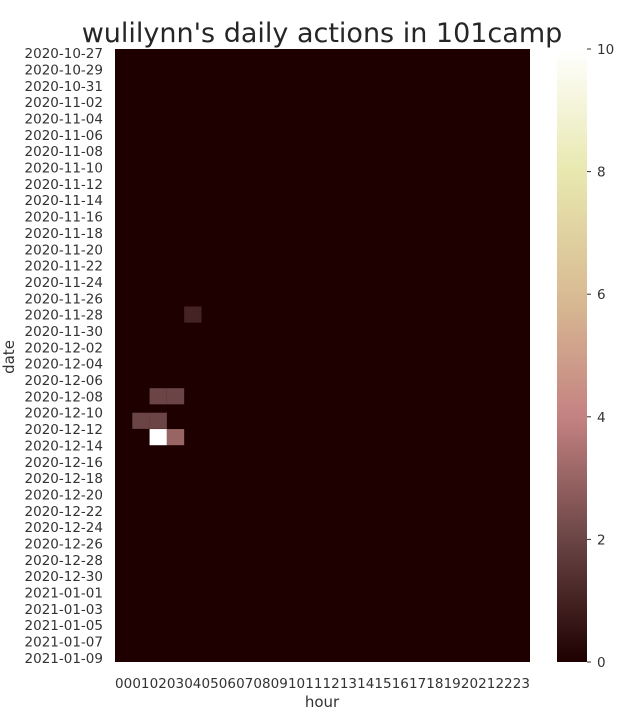 This screenshot has width=640, height=720. I want to click on y-tick-label: 2020-12-10, so click(64, 414).